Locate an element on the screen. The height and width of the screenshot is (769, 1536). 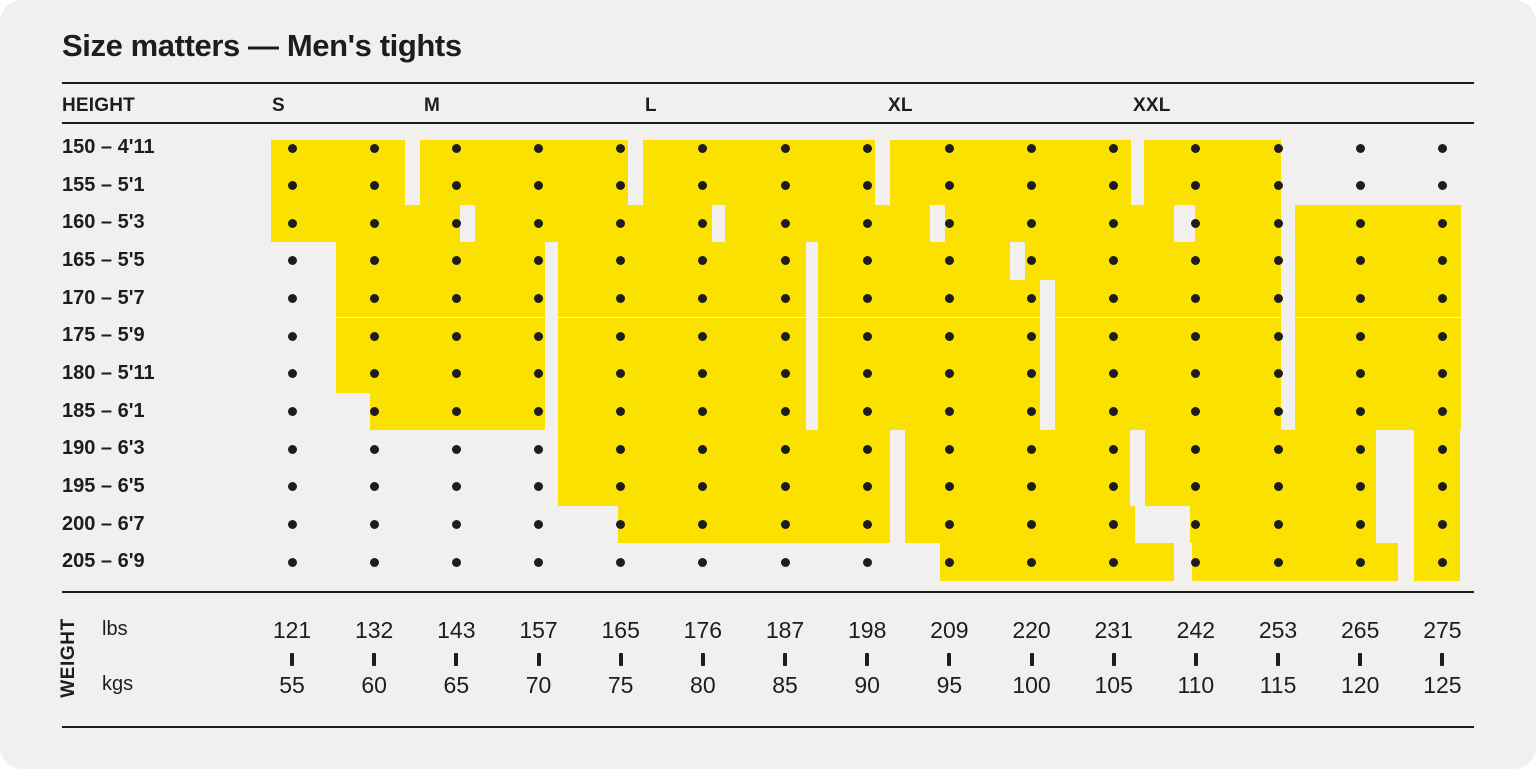
kgs-value: 95 is located at coordinates (949, 685).